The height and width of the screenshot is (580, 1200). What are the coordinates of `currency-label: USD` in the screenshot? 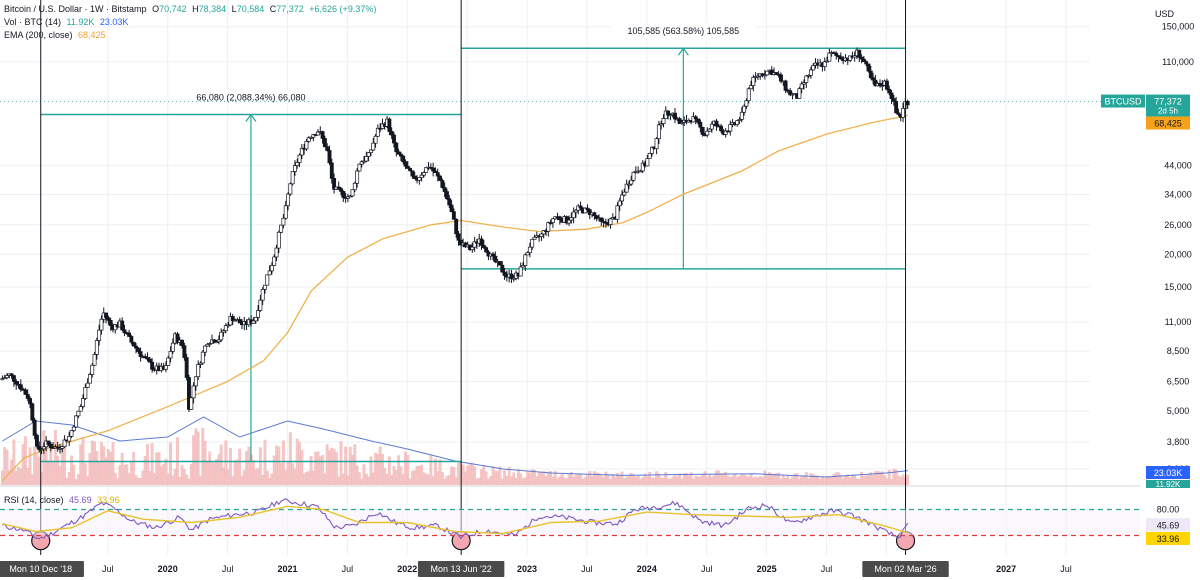 It's located at (1165, 14).